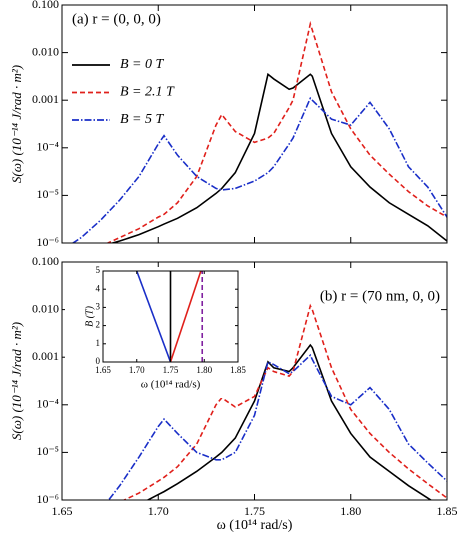 Image resolution: width=462 pixels, height=543 pixels. I want to click on y-tick-label: 5, so click(98, 270).